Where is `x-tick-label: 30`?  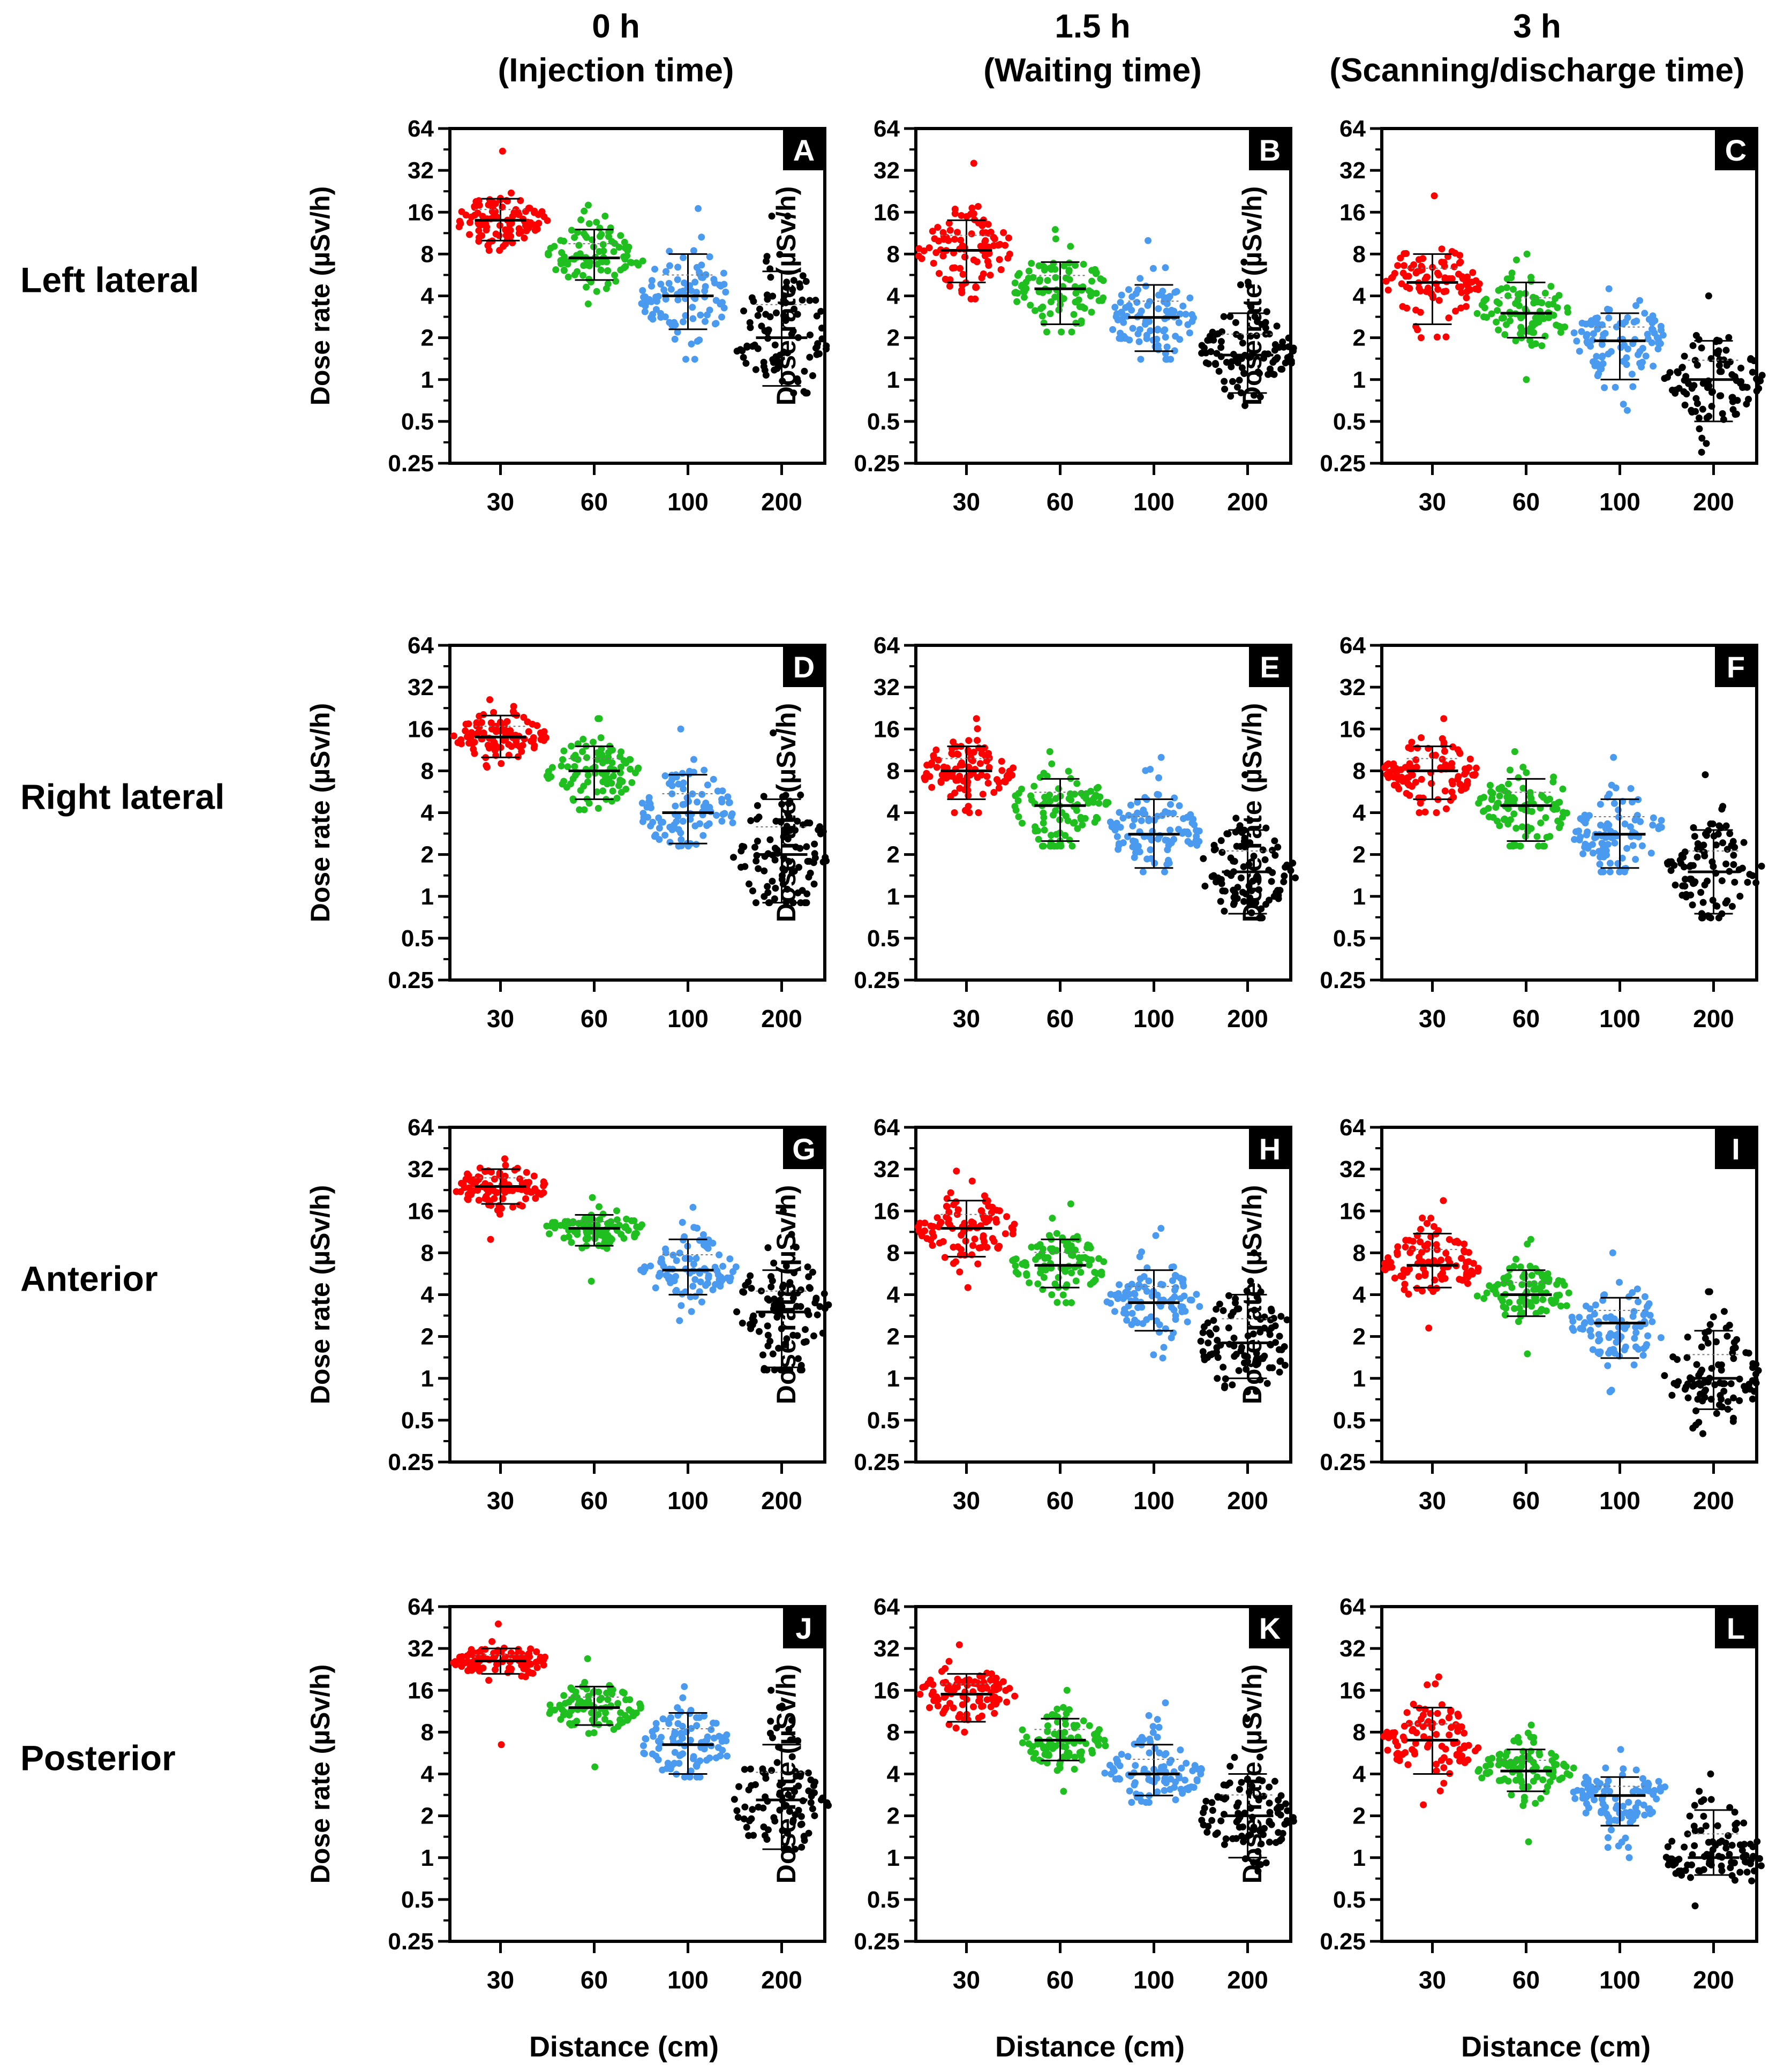
x-tick-label: 30 is located at coordinates (500, 1019).